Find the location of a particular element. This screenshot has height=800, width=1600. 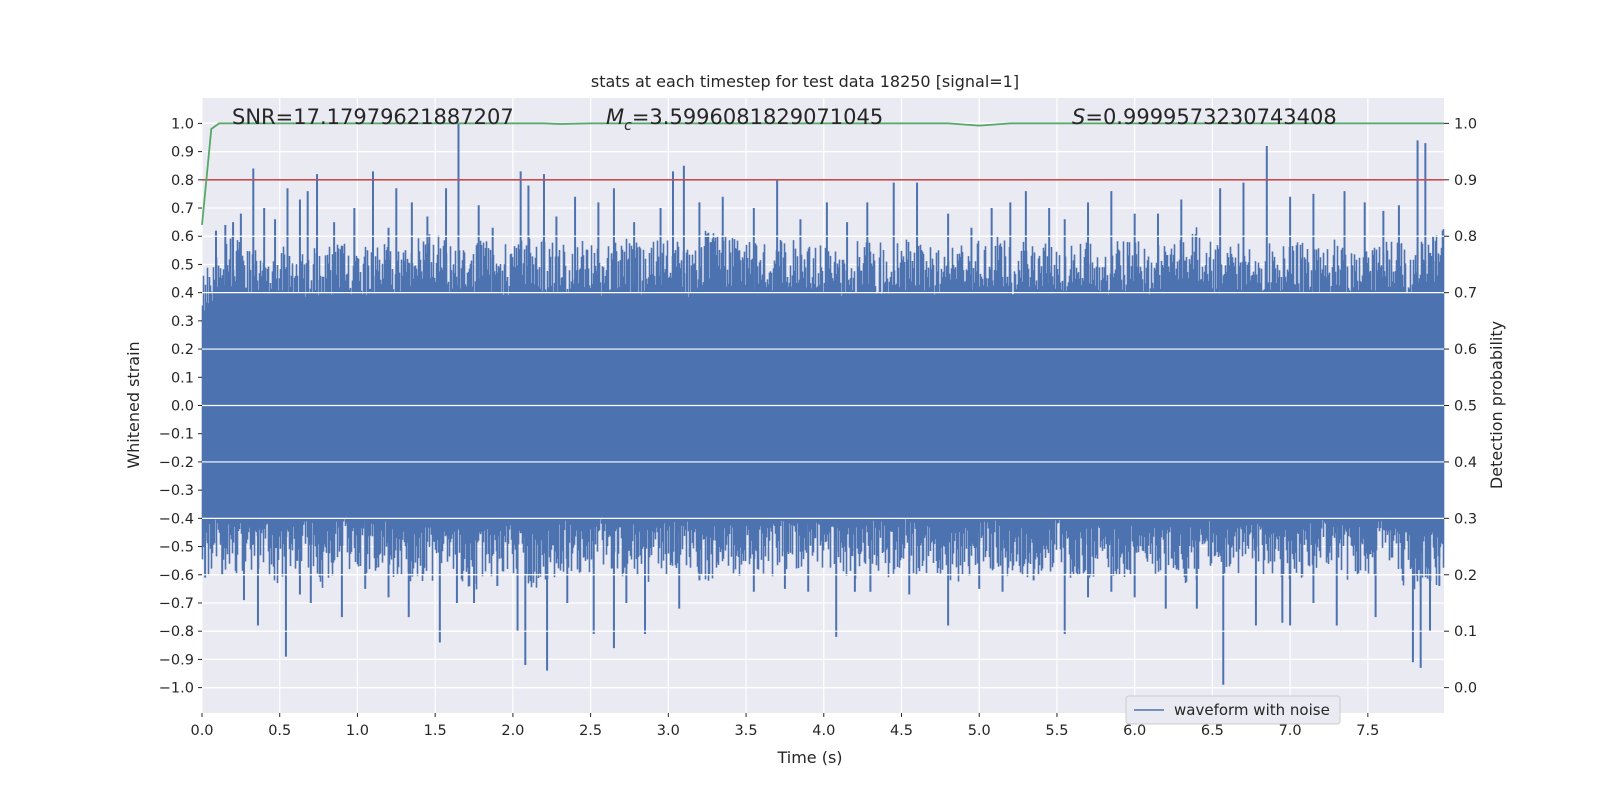

y-tick-label: −1.0 is located at coordinates (176, 689).